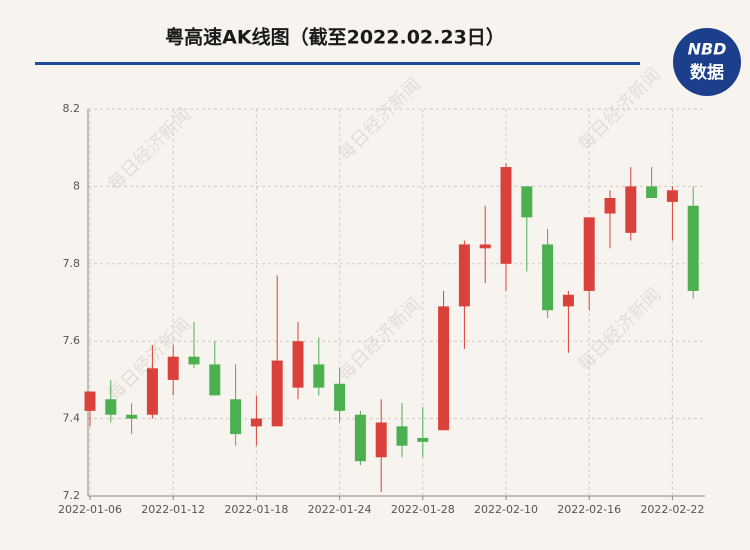 Image resolution: width=750 pixels, height=550 pixels. Describe the element at coordinates (72, 418) in the screenshot. I see `y-tick-label: 7.4` at that location.